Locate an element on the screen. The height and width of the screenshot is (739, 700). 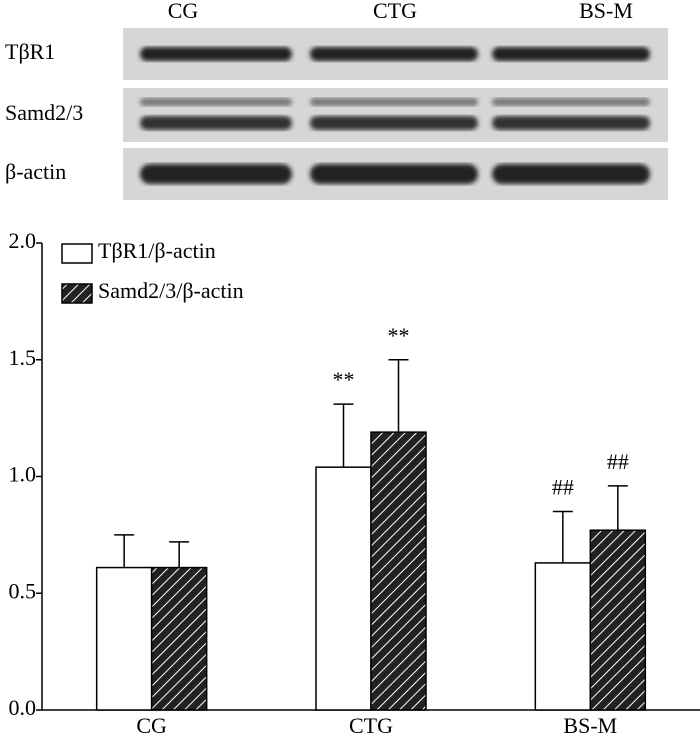
blot-column-label: CTG is located at coordinates (395, 11).